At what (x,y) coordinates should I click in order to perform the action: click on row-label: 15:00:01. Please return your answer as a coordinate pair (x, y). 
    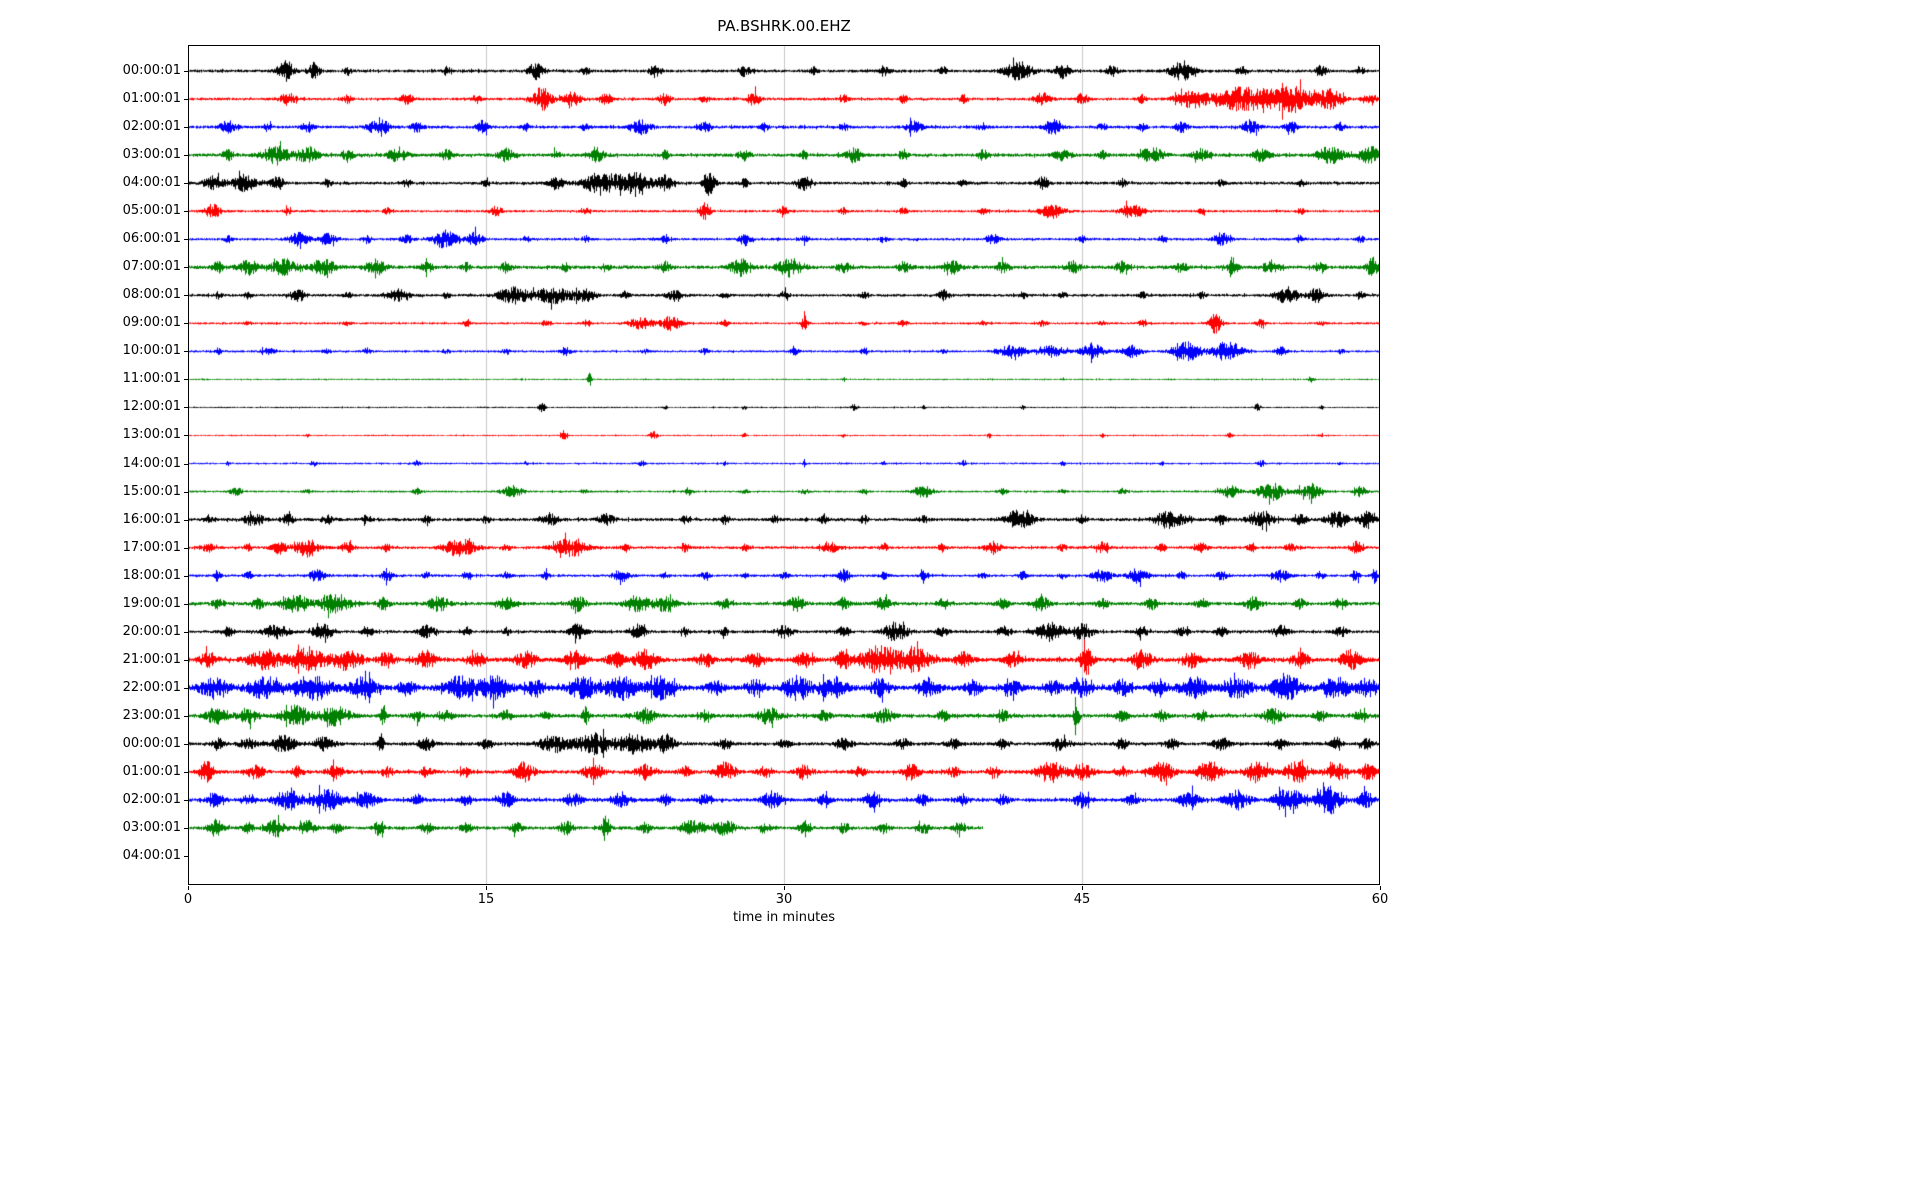
    Looking at the image, I should click on (151, 491).